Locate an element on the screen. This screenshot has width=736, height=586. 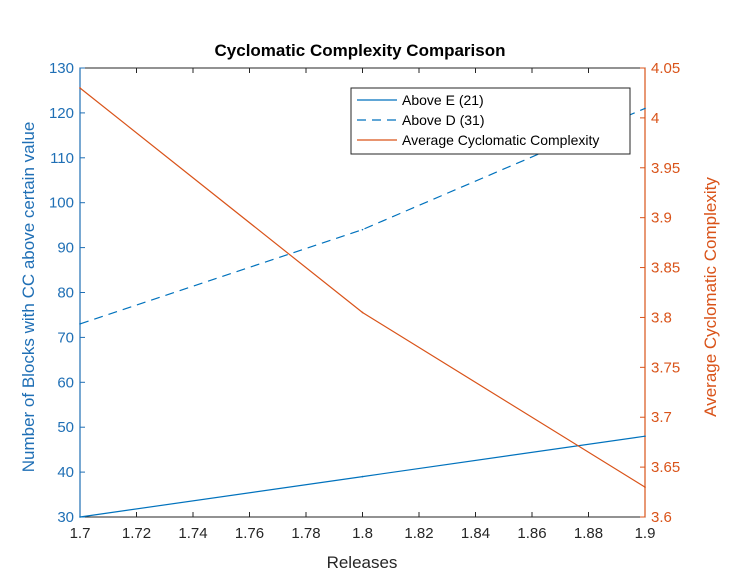
left-y-axis: 30 40 50 60 70 80 90 100 110 120 130 is located at coordinates (67, 293).